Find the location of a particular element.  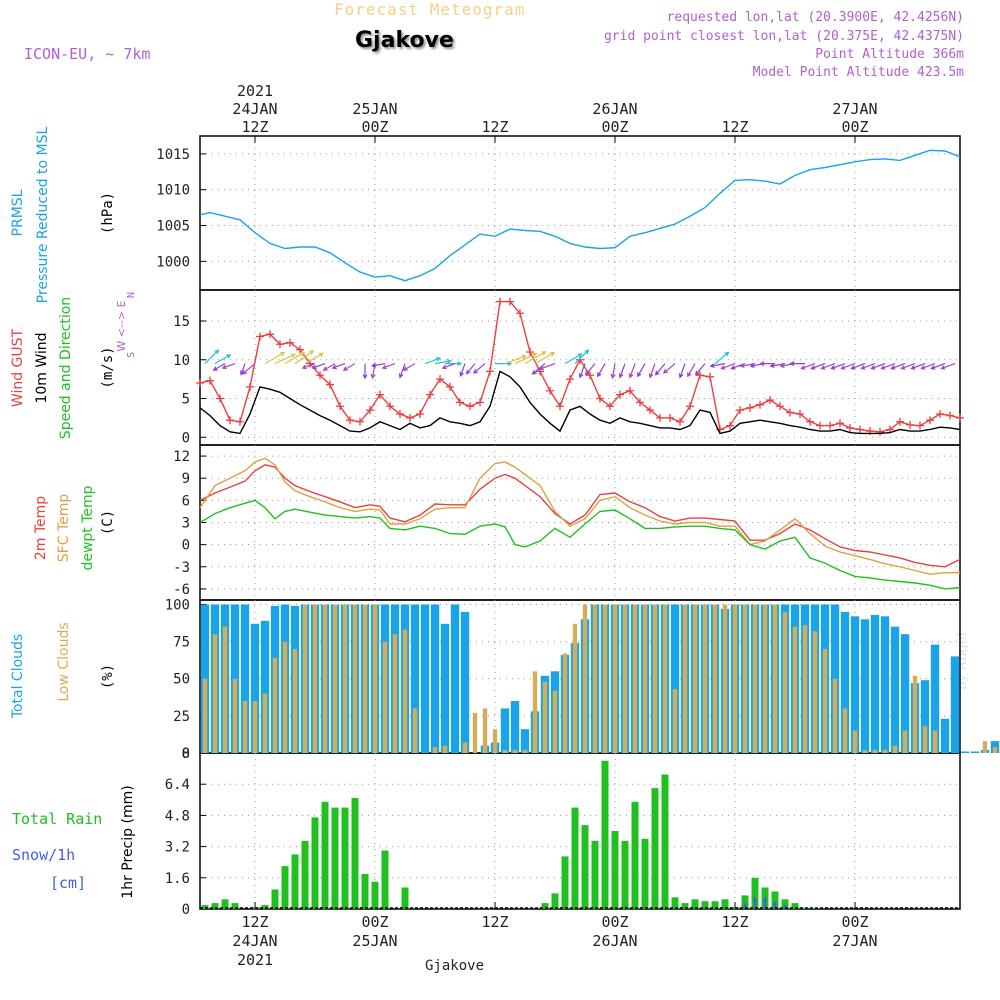

y-tick-label: 0 is located at coordinates (186, 754).